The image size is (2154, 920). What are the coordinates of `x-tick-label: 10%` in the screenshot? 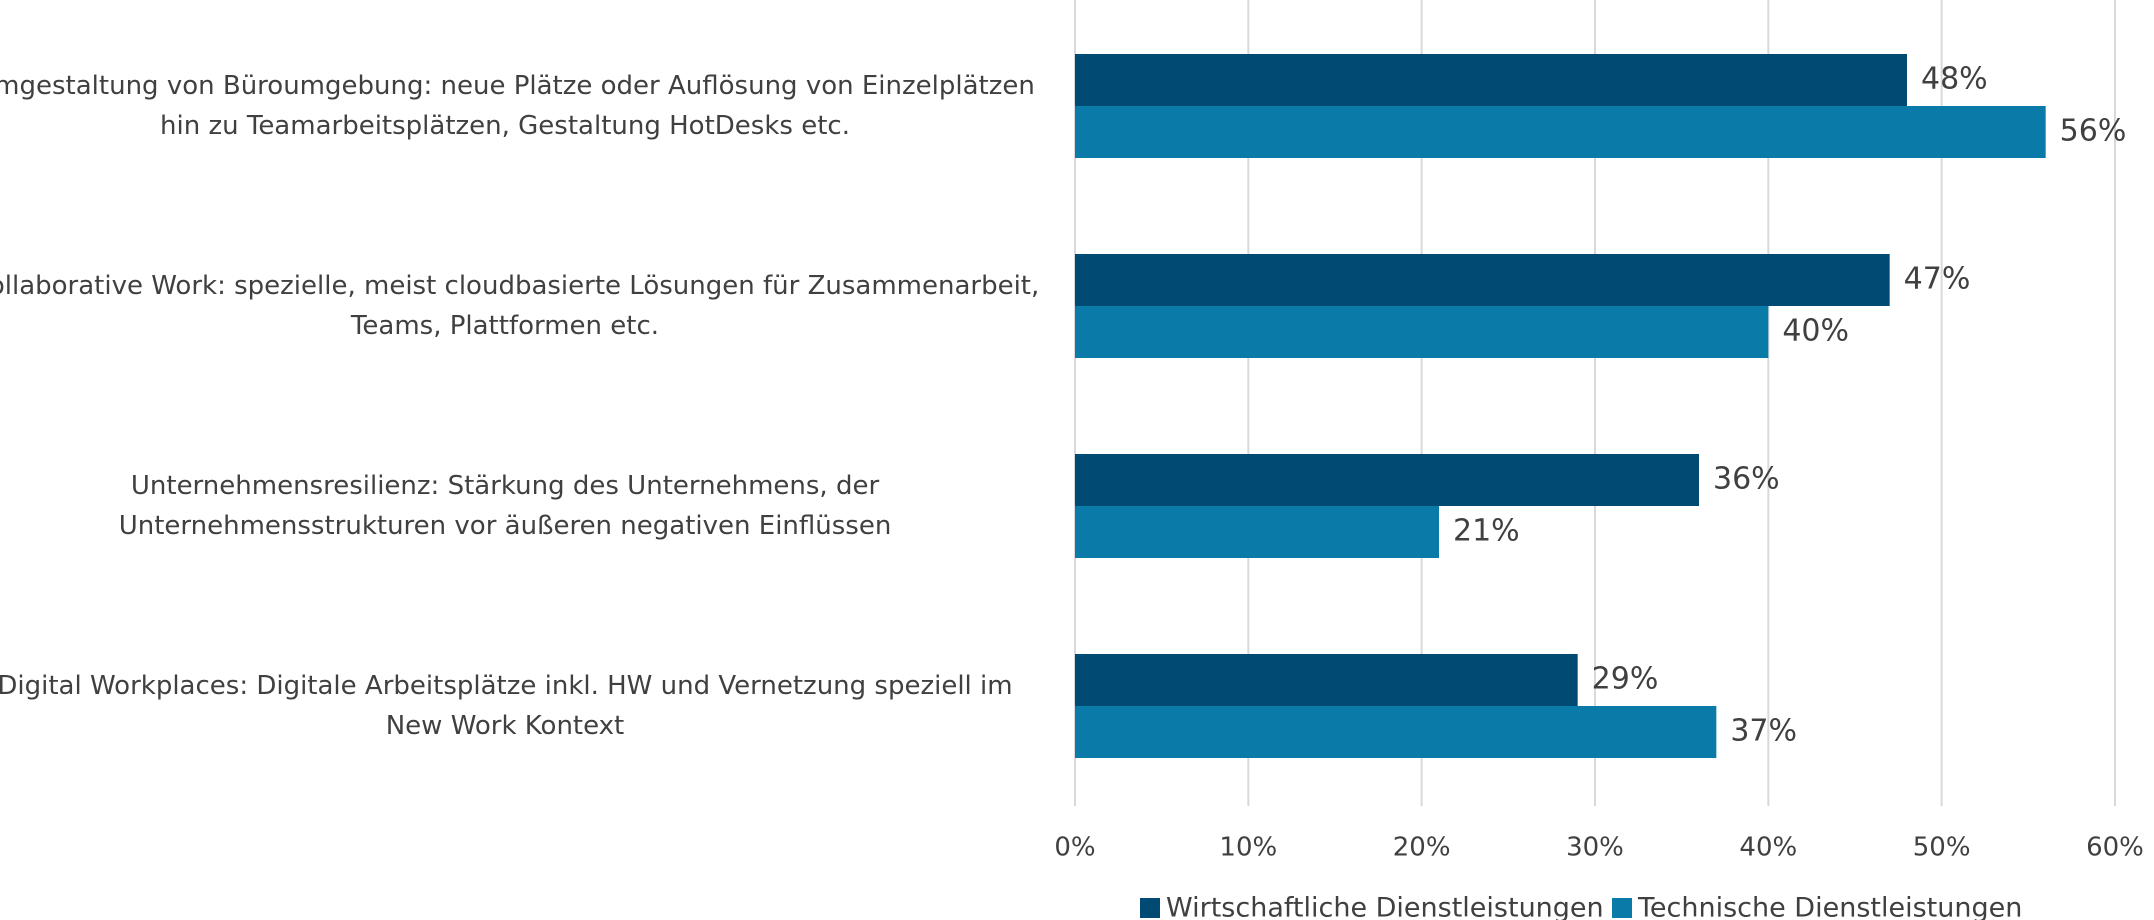 It's located at (1248, 848).